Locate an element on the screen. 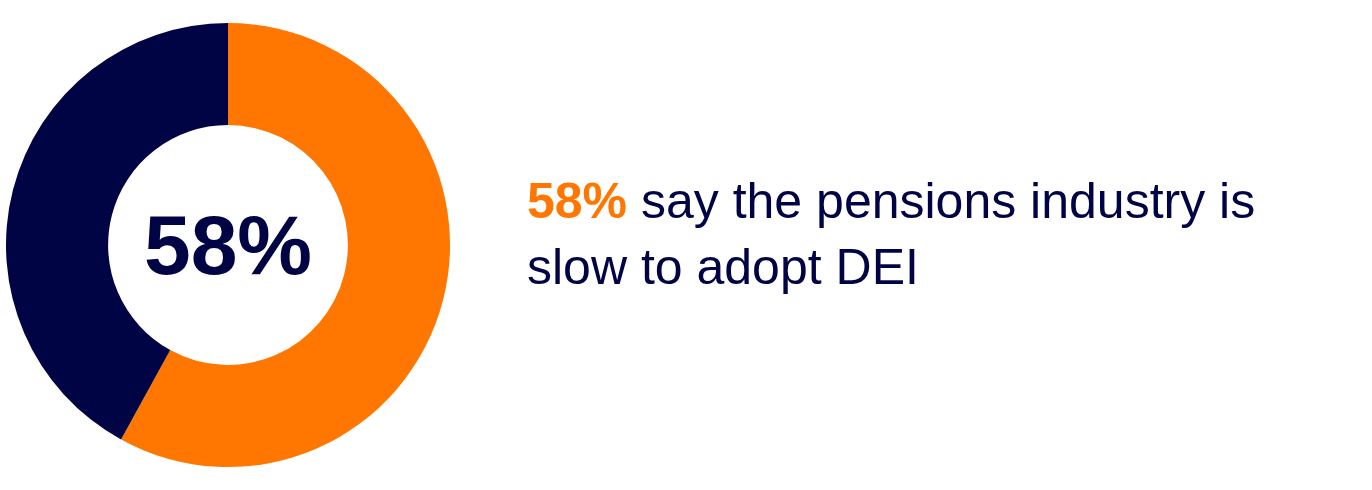 This screenshot has width=1372, height=490. text: 58% is located at coordinates (228, 245).